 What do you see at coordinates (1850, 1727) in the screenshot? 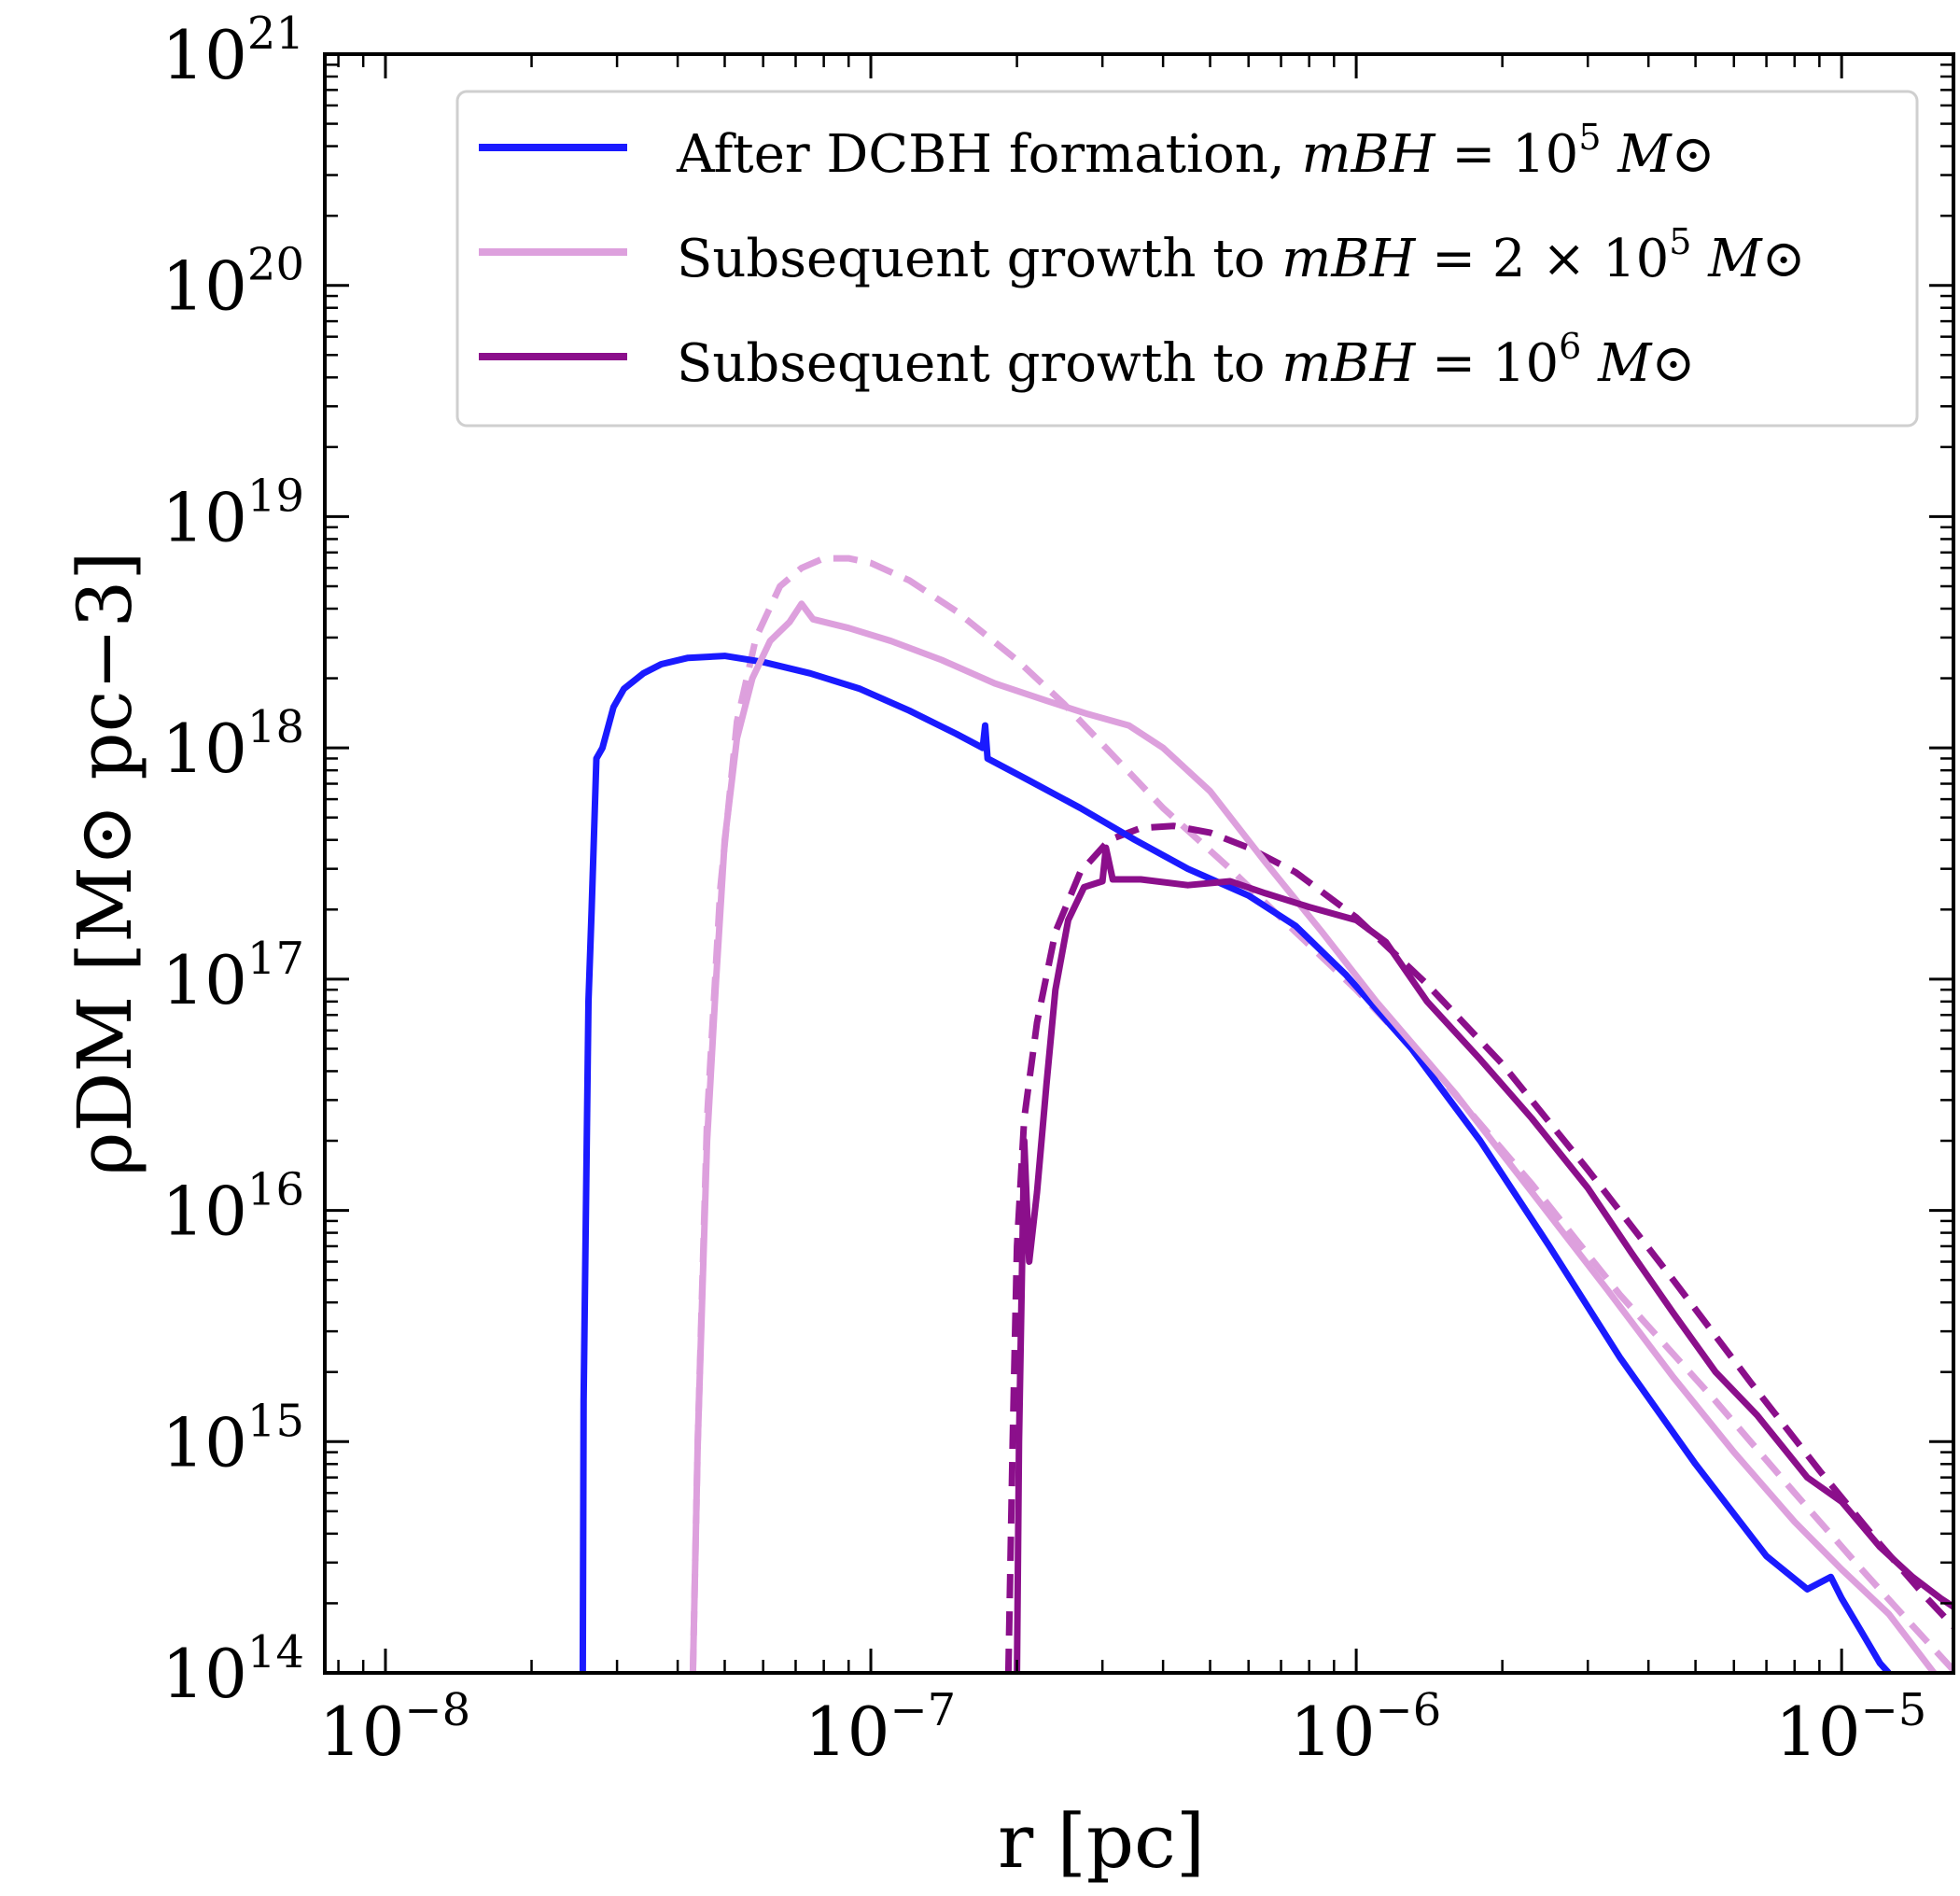
I see `x-tick-label: 10⁻⁵` at bounding box center [1850, 1727].